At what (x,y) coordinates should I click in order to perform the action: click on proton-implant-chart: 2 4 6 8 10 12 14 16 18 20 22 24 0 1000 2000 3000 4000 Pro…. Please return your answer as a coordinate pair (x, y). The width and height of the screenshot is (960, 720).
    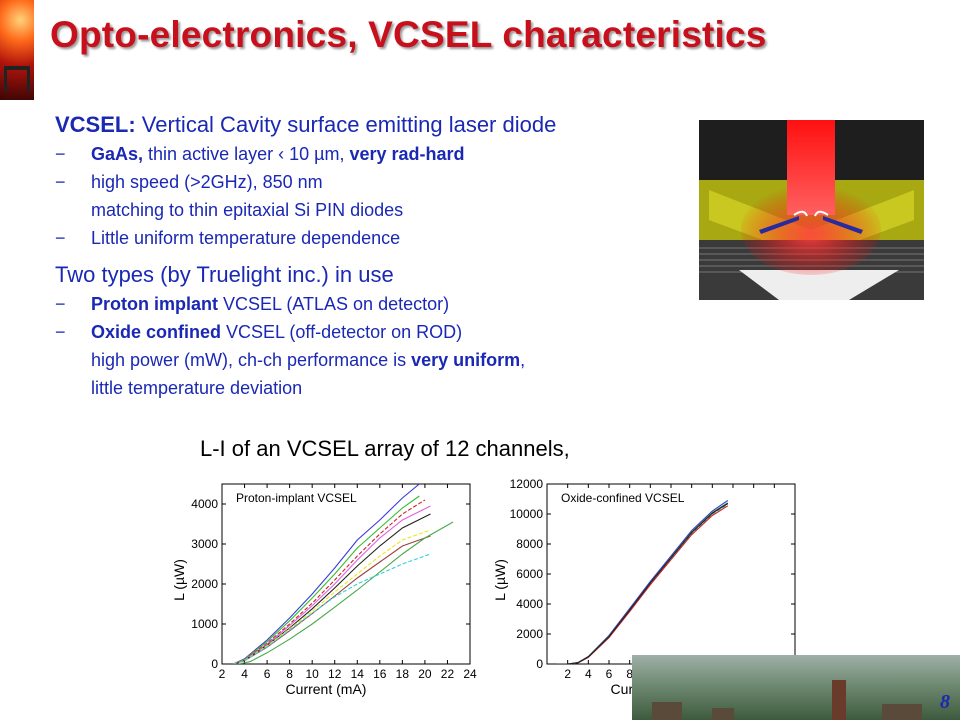
    Looking at the image, I should click on (320, 587).